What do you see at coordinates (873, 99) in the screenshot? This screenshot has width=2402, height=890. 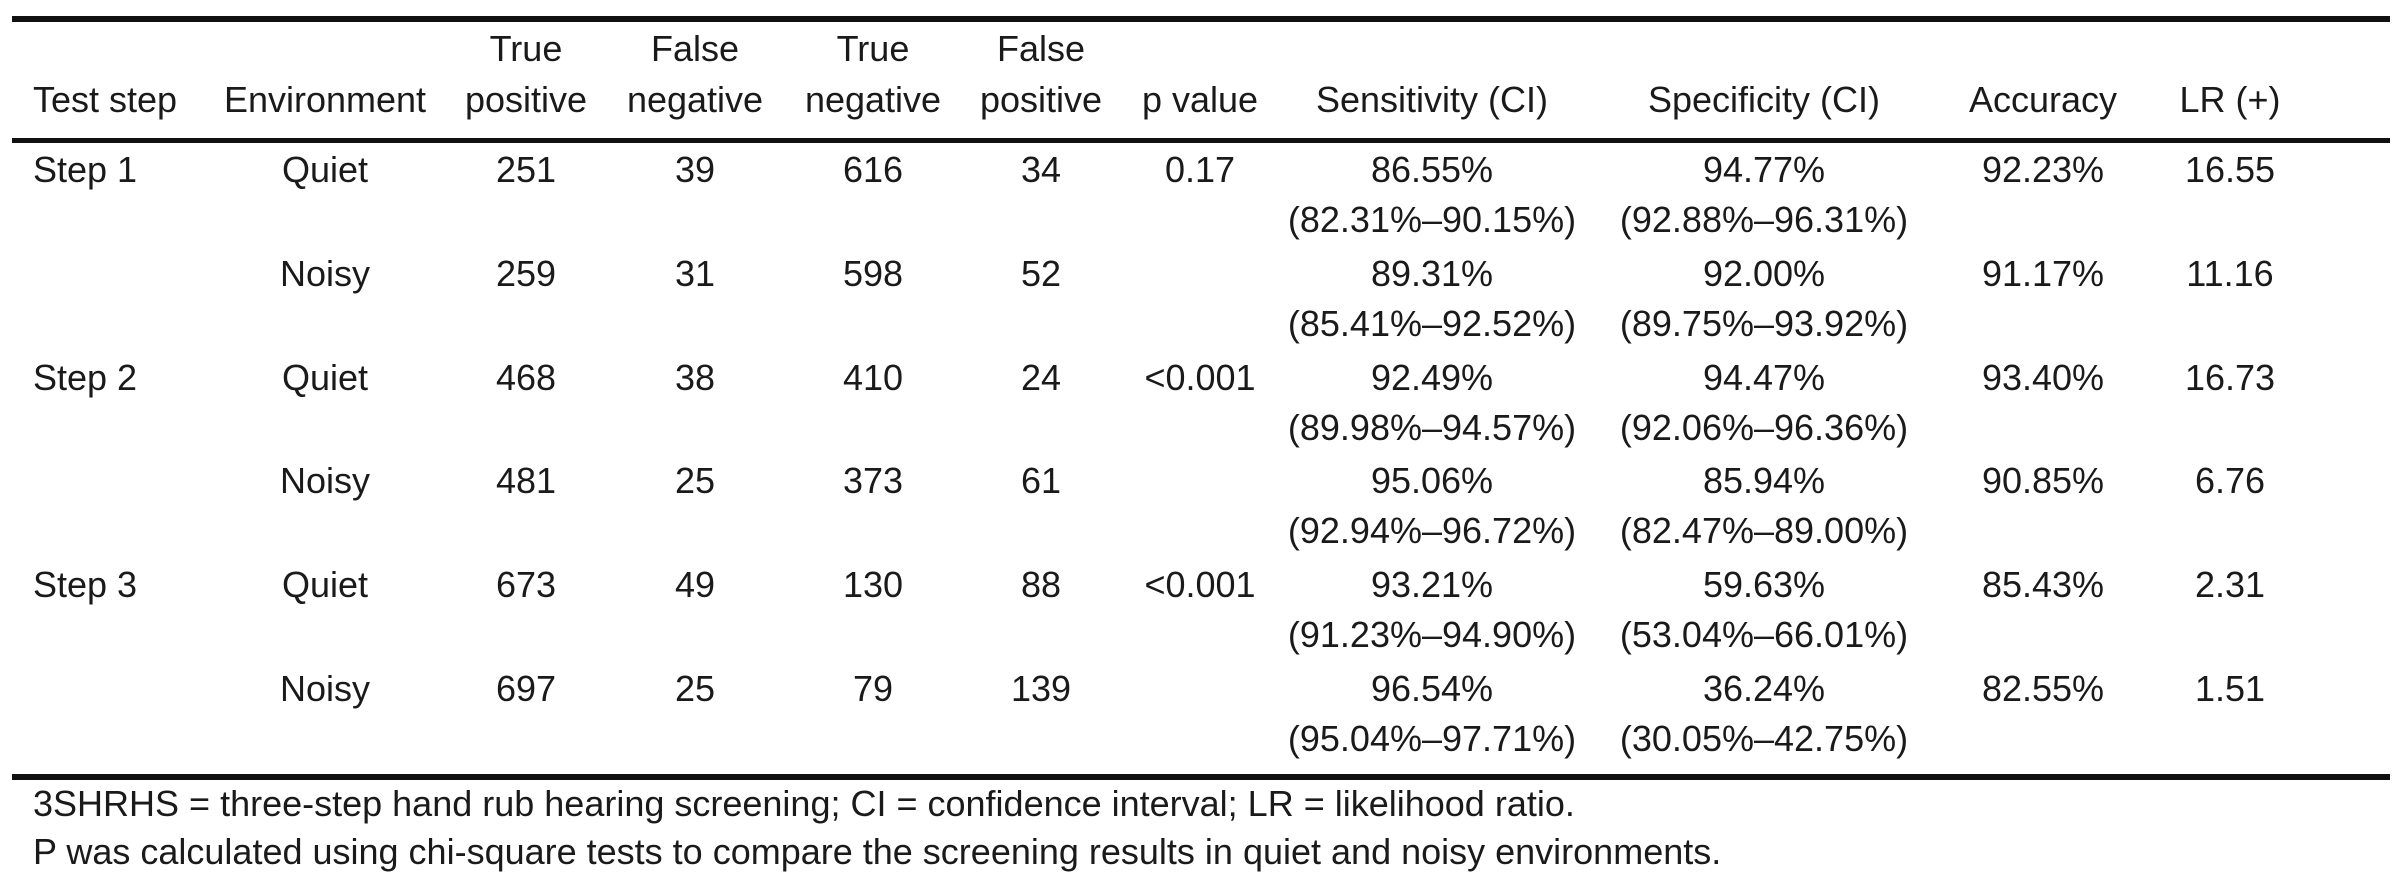 I see `header-true-negative-line2: negative` at bounding box center [873, 99].